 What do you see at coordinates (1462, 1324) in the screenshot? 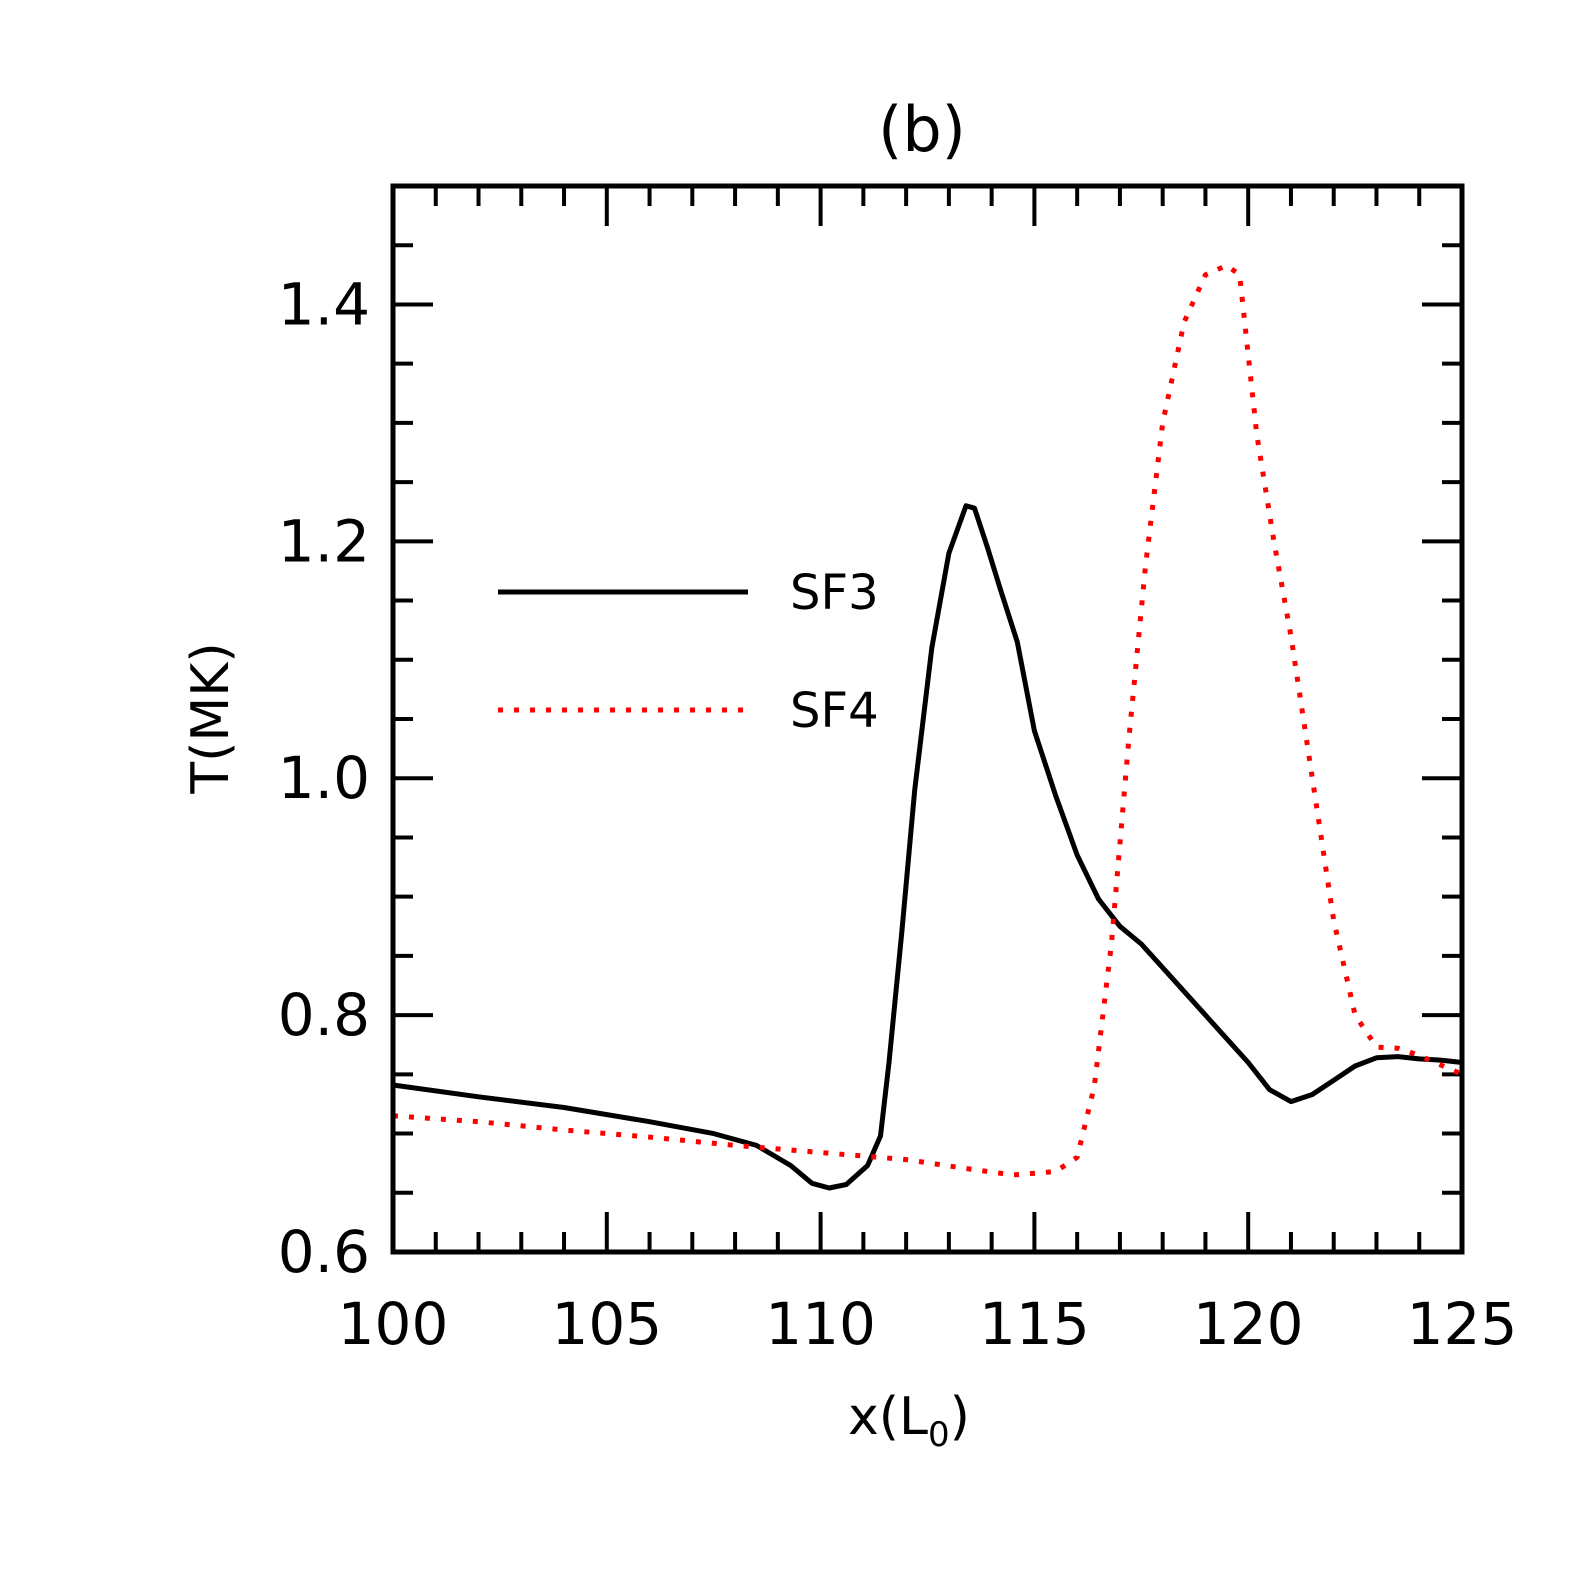
I see `x-tick-label: 125` at bounding box center [1462, 1324].